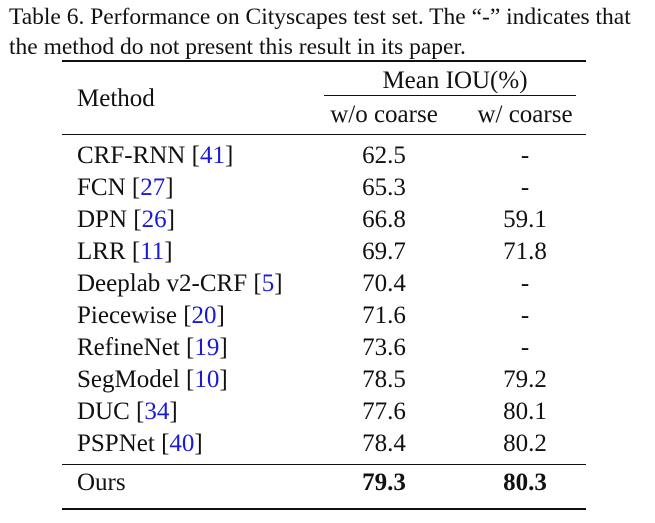 The image size is (655, 523). Describe the element at coordinates (384, 347) in the screenshot. I see `value-without-coarse: 73.6` at that location.